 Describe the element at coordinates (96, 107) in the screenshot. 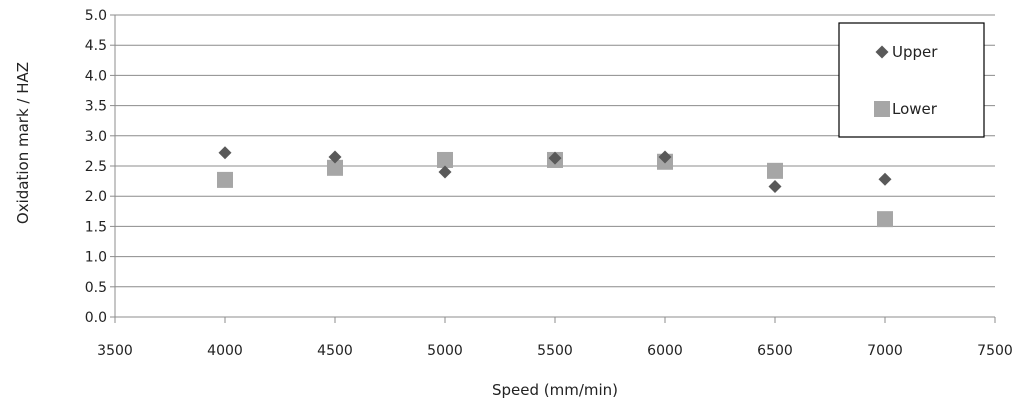

I see `y-tick-label: 3.5` at that location.